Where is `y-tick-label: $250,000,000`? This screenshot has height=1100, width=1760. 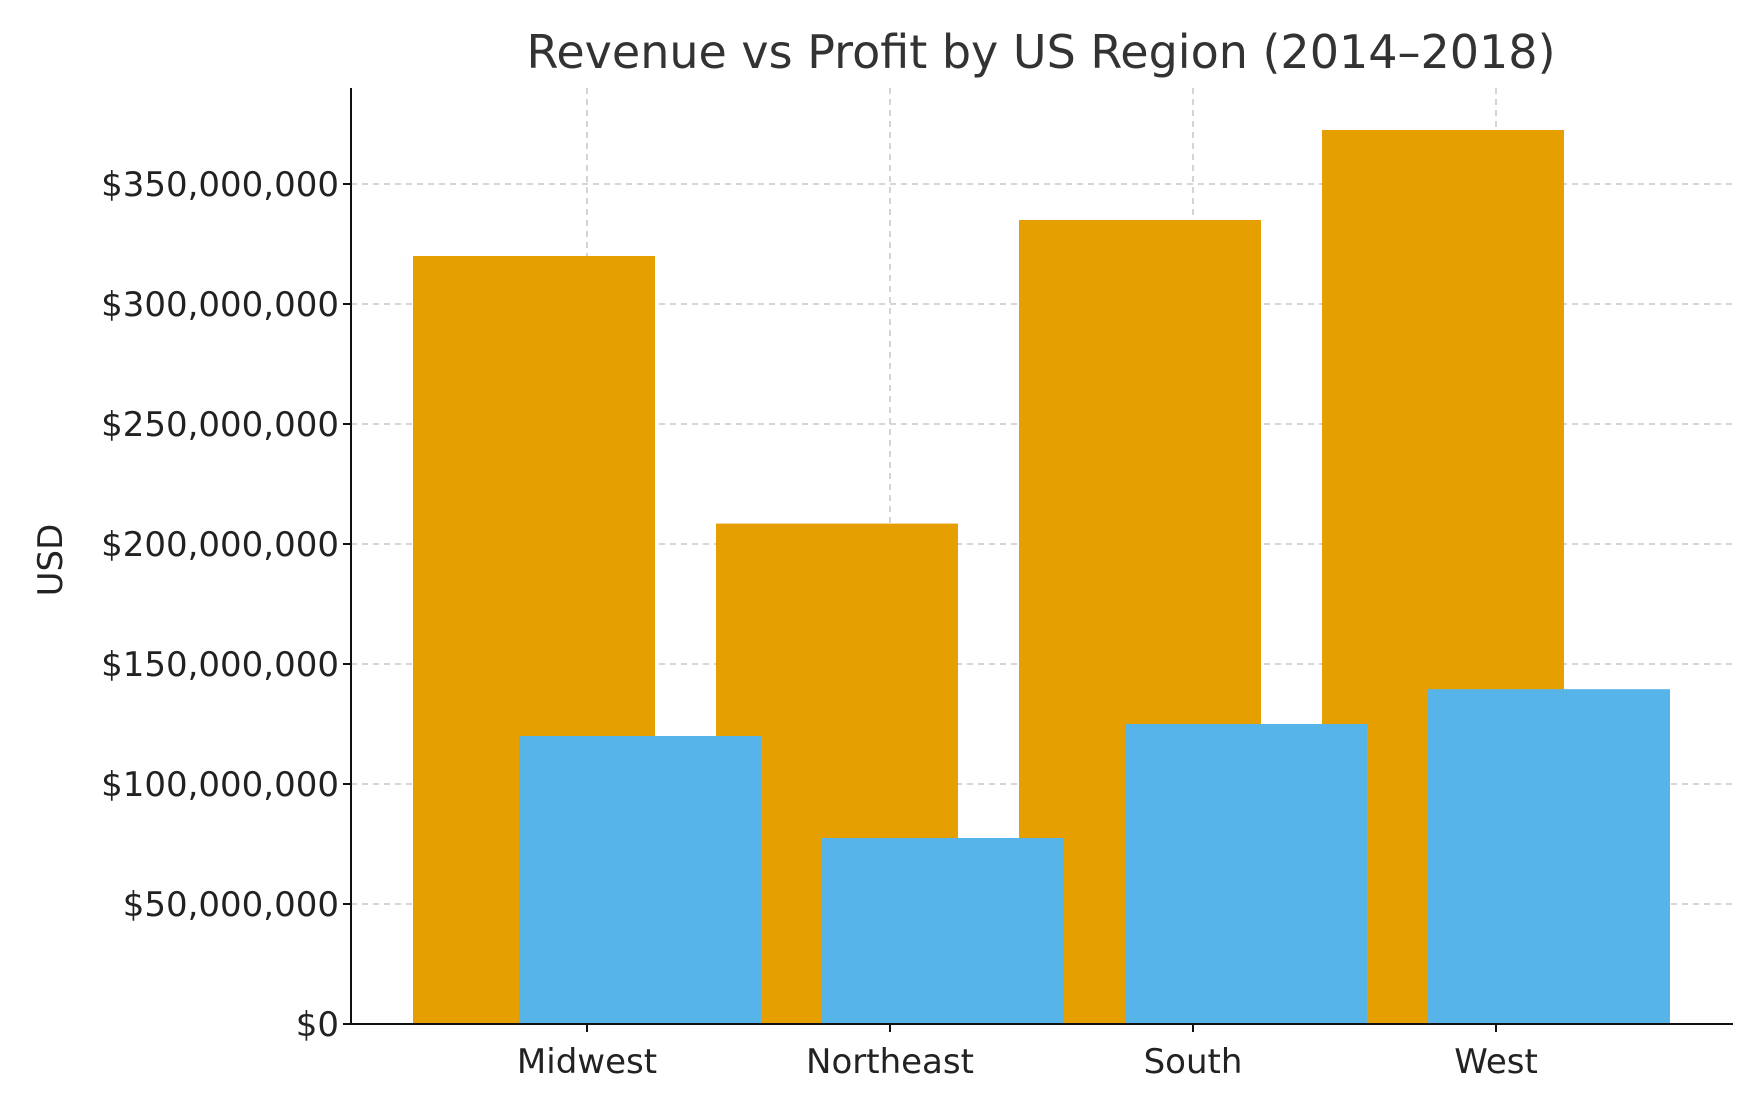 y-tick-label: $250,000,000 is located at coordinates (220, 425).